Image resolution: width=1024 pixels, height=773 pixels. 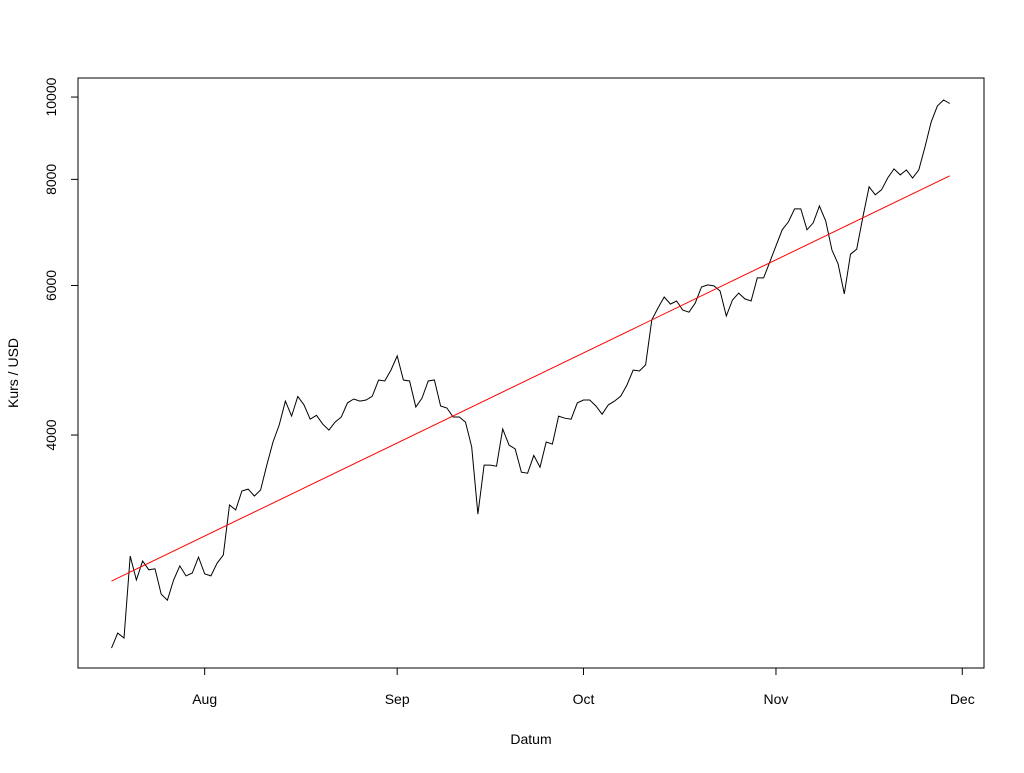 I want to click on y-tick-label: 6000, so click(x=51, y=285).